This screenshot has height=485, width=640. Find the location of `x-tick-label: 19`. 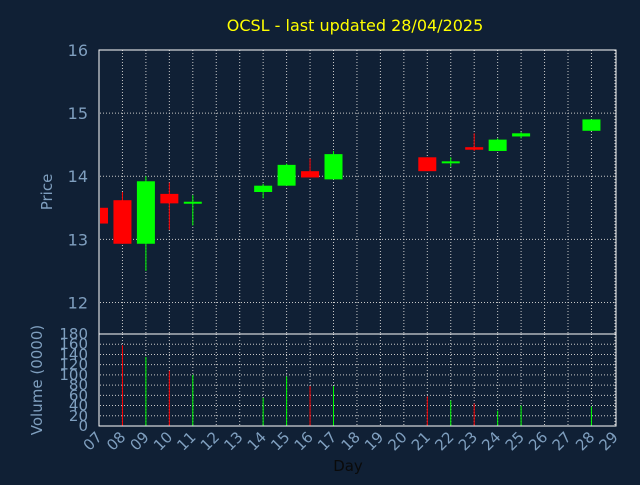

x-tick-label: 19 is located at coordinates (374, 441).